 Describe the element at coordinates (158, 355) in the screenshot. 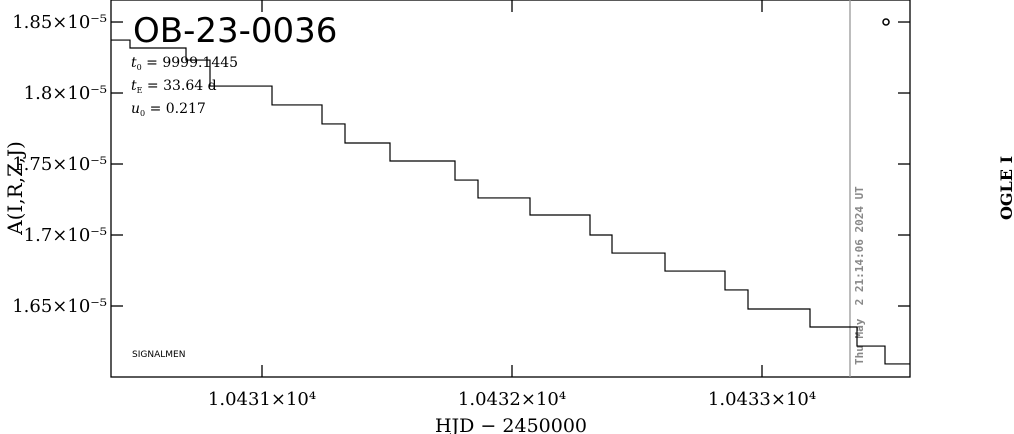

I see `credit: SIGNALMEN` at that location.